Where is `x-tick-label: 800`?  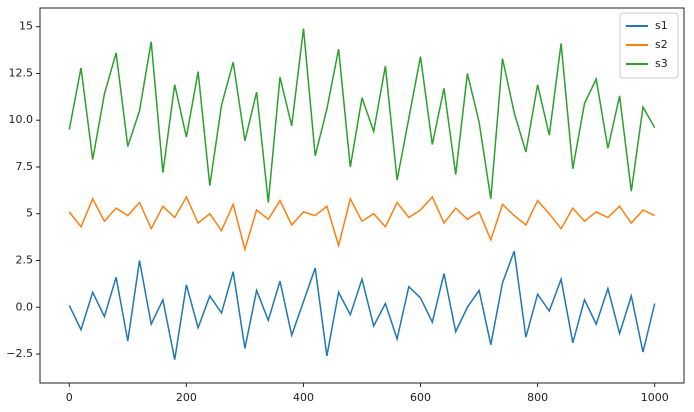
x-tick-label: 800 is located at coordinates (537, 397).